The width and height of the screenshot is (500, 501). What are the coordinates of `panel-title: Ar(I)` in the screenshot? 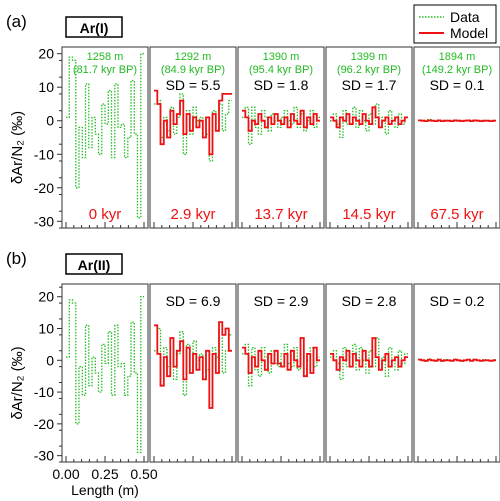 It's located at (94, 28).